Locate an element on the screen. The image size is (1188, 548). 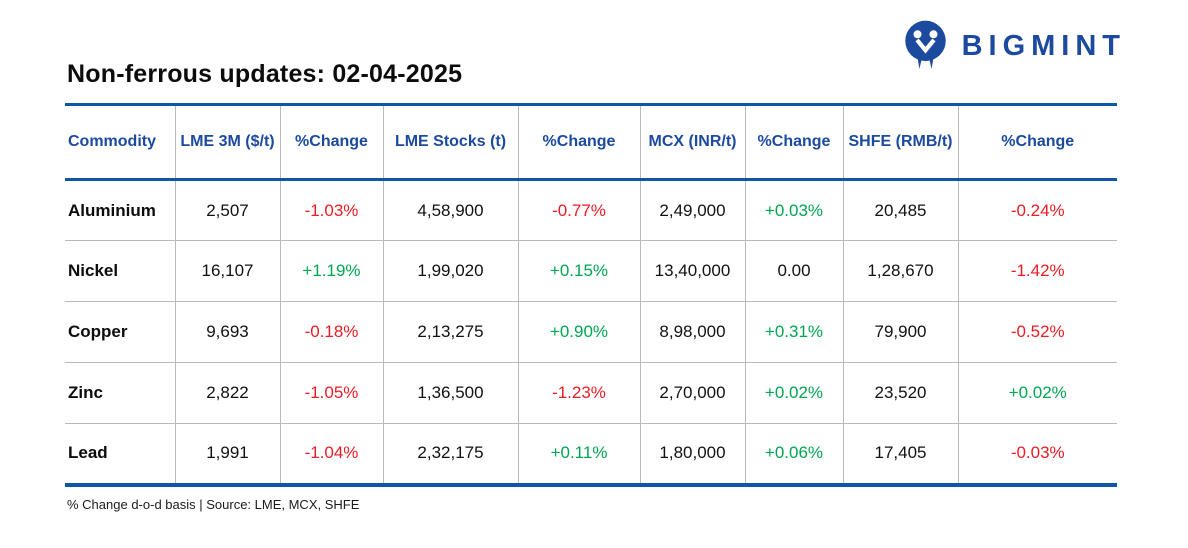
value-cell: 4,58,900 is located at coordinates (450, 210).